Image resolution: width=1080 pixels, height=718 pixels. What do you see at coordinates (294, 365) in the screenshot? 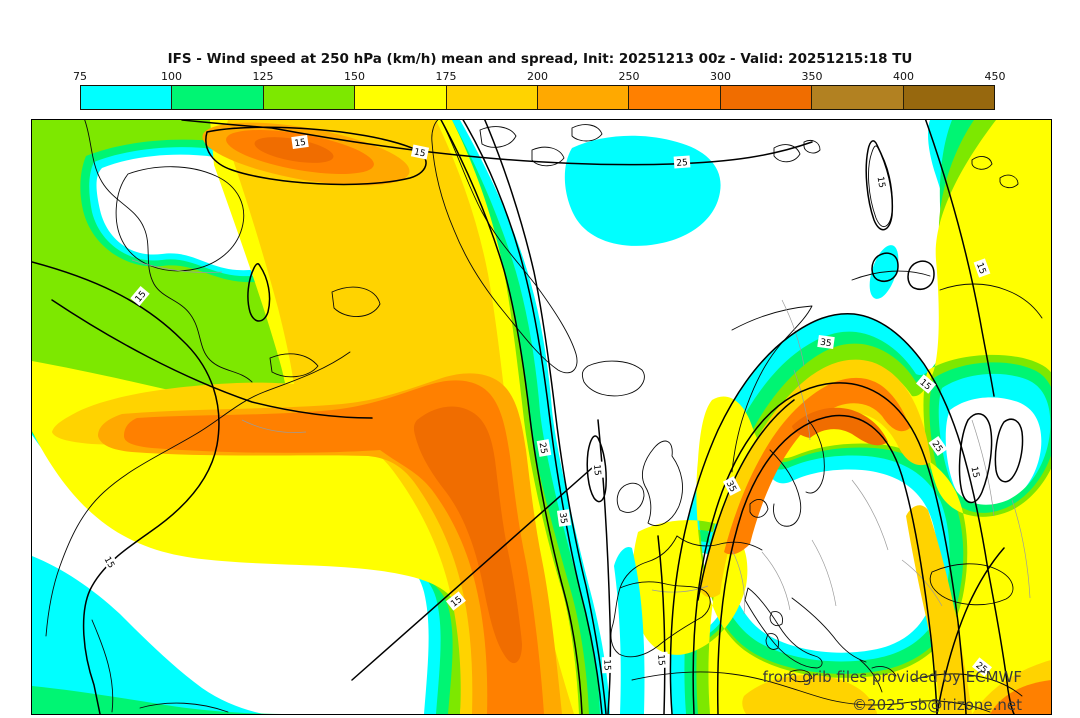
I see `coast-nova-scotia` at bounding box center [294, 365].